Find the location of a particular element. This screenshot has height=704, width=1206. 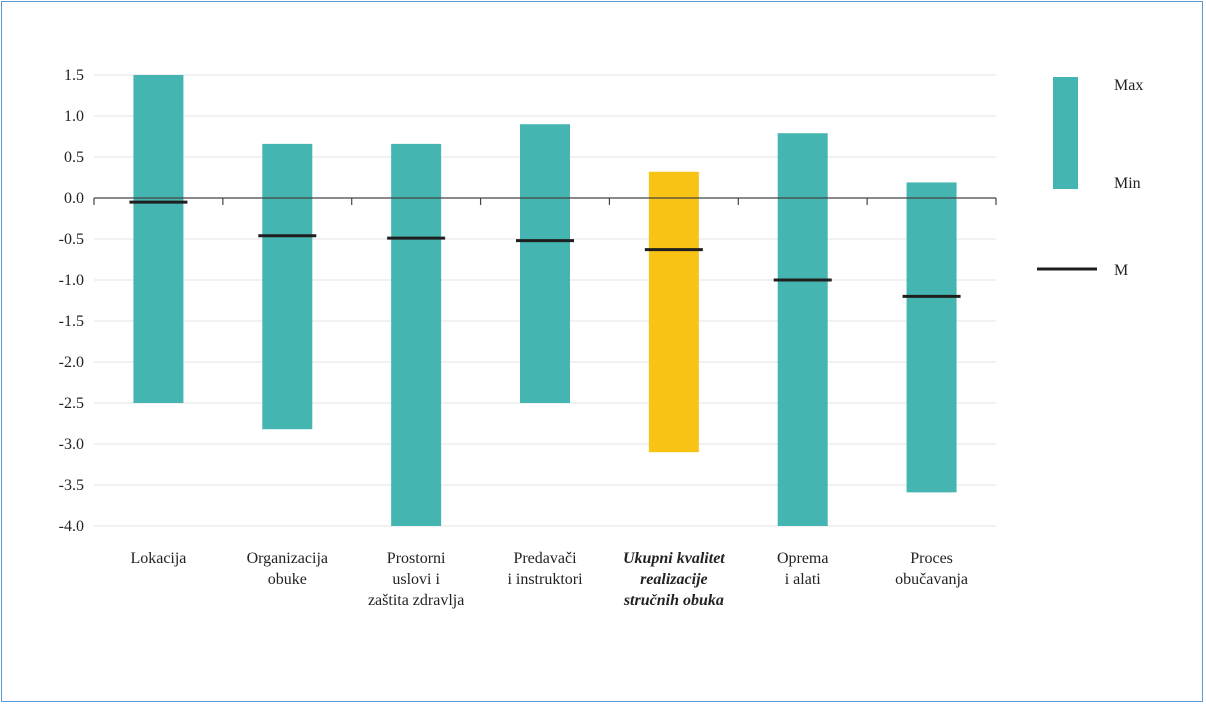

category-label-line: uslovi i is located at coordinates (416, 579).